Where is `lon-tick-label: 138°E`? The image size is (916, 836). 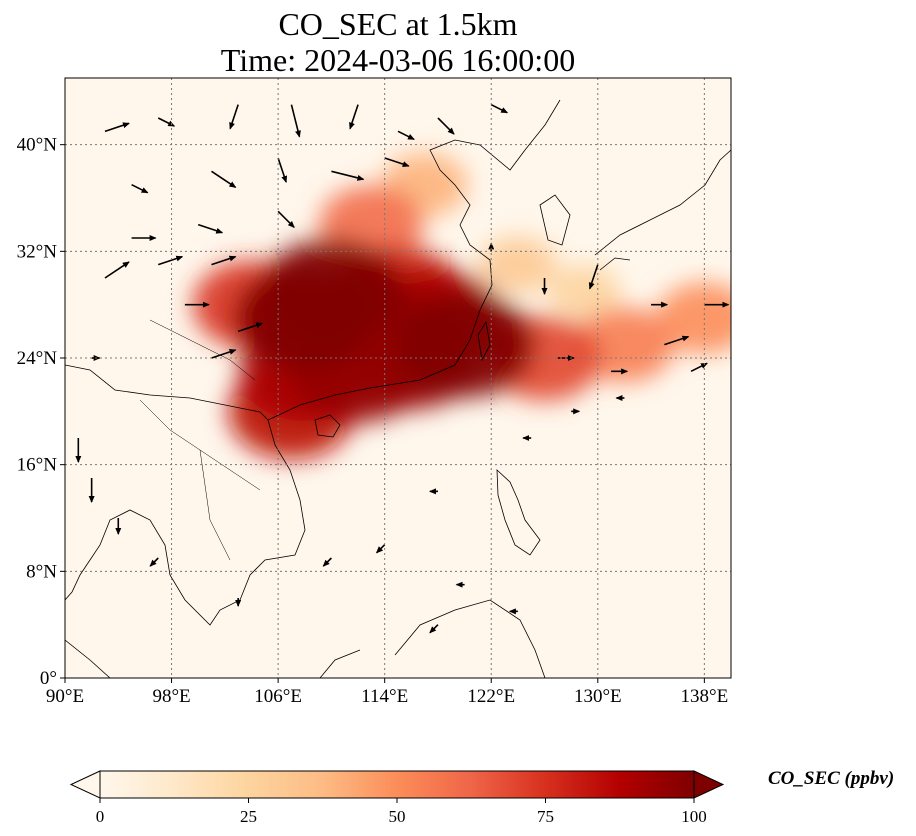 lon-tick-label: 138°E is located at coordinates (705, 696).